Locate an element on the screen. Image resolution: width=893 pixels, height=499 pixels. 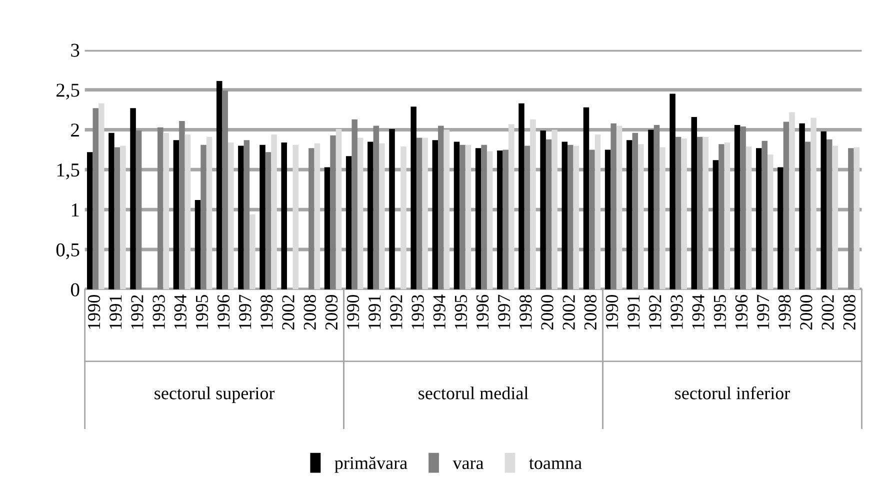
y-tick-label: 0 is located at coordinates (75, 289).